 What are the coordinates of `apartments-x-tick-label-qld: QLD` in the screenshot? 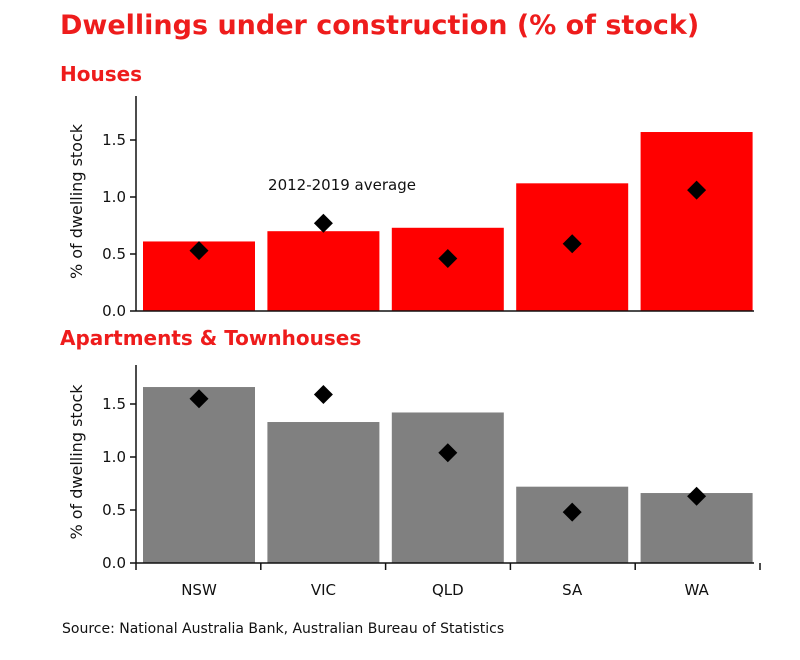 It's located at (448, 590).